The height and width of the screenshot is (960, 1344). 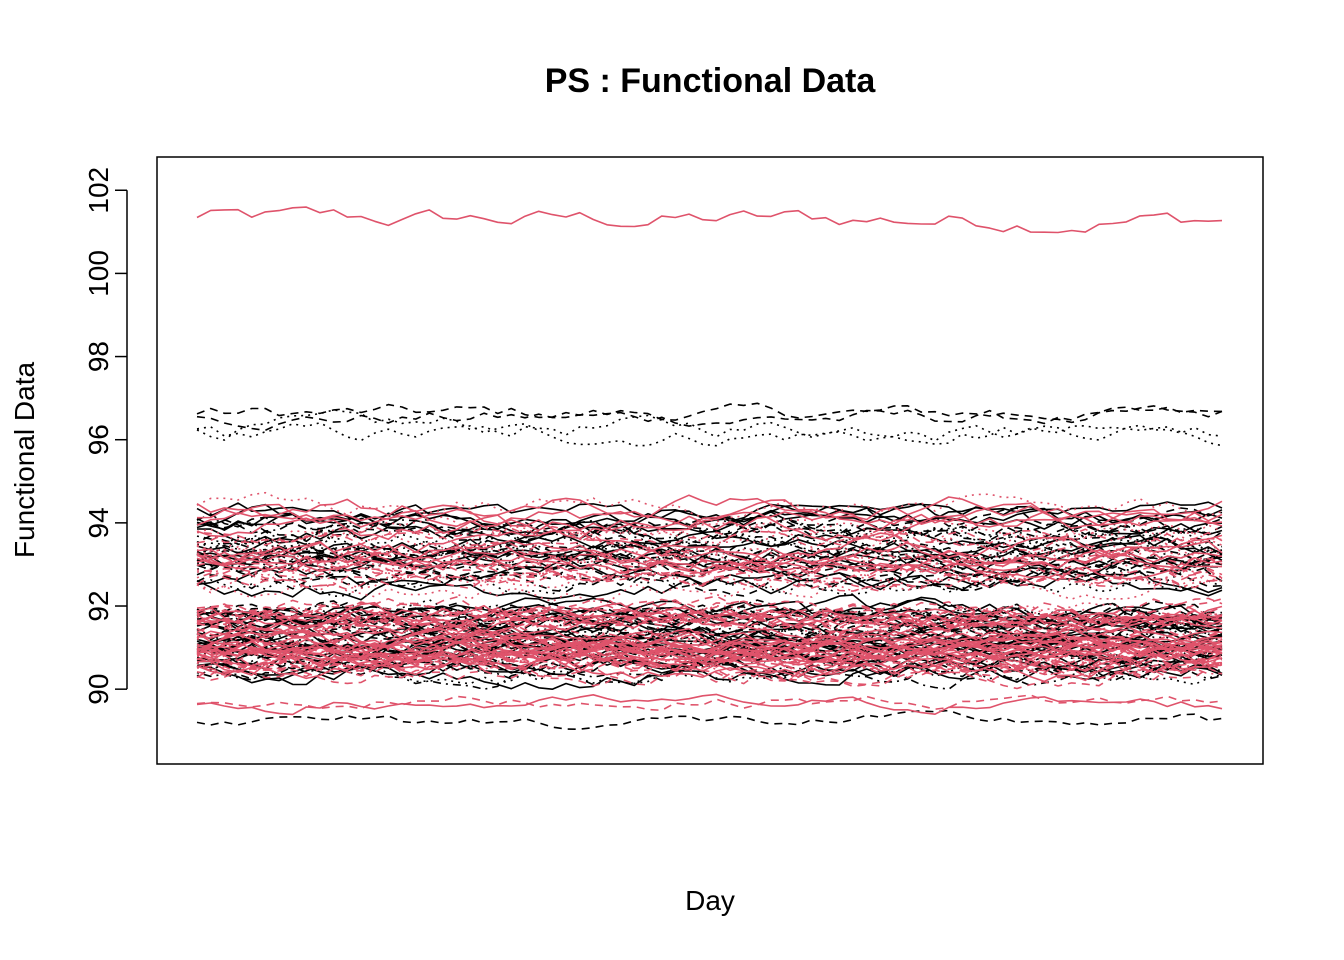 What do you see at coordinates (710, 900) in the screenshot?
I see `x-axis-label: Day` at bounding box center [710, 900].